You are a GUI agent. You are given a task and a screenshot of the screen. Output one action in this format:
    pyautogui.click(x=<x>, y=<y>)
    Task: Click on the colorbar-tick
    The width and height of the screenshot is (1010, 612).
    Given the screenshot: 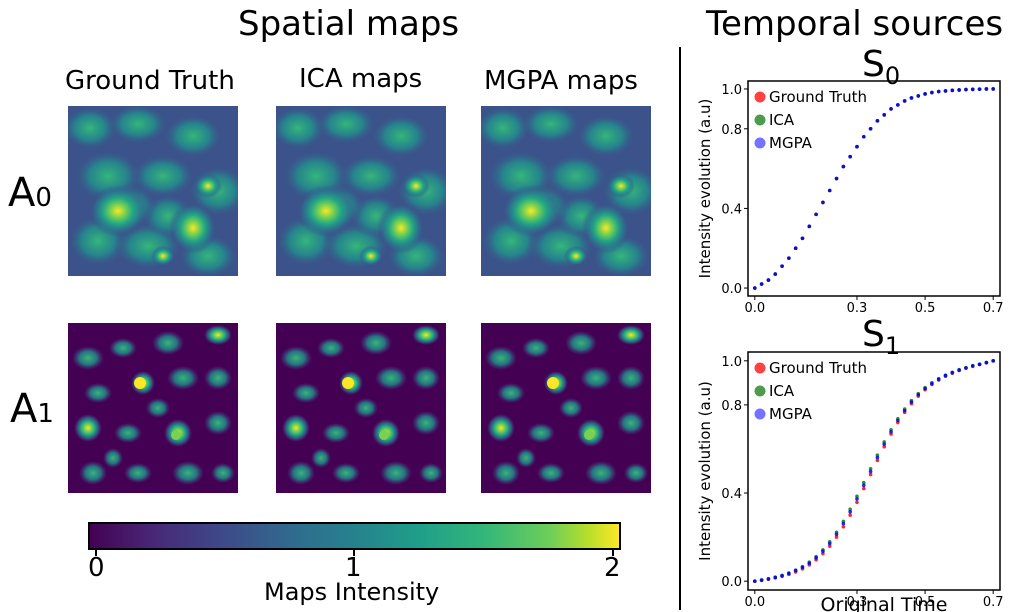 What is the action you would take?
    pyautogui.click(x=613, y=553)
    